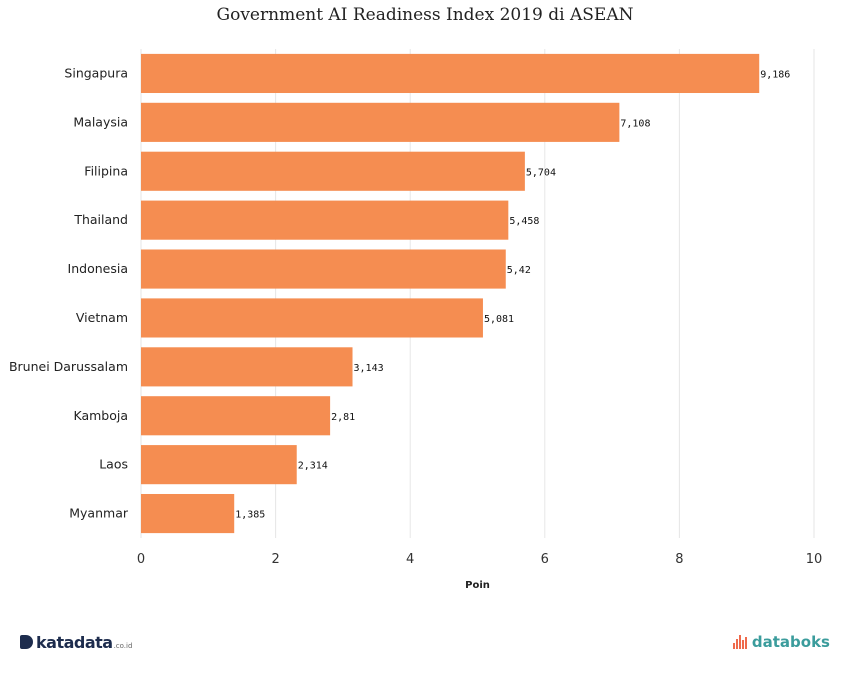 The width and height of the screenshot is (850, 695). Describe the element at coordinates (100, 415) in the screenshot. I see `category-label: Kamboja` at that location.